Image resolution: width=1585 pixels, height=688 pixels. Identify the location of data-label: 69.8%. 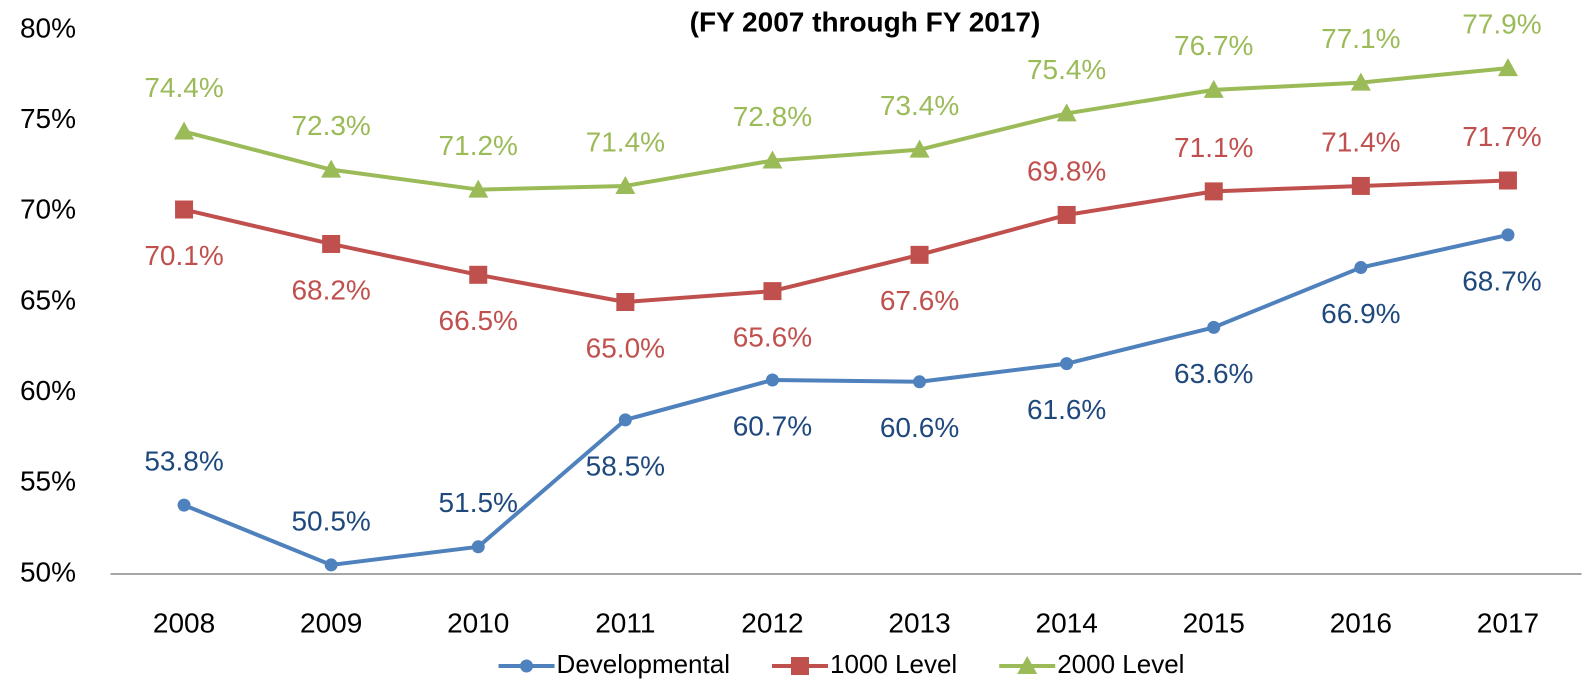
(1066, 170).